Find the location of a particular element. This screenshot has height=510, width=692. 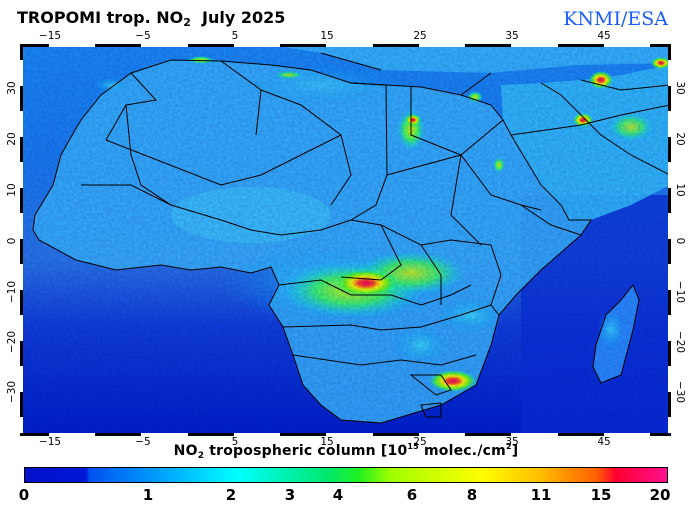

colorbar-title-exponent2: 2 is located at coordinates (508, 446).